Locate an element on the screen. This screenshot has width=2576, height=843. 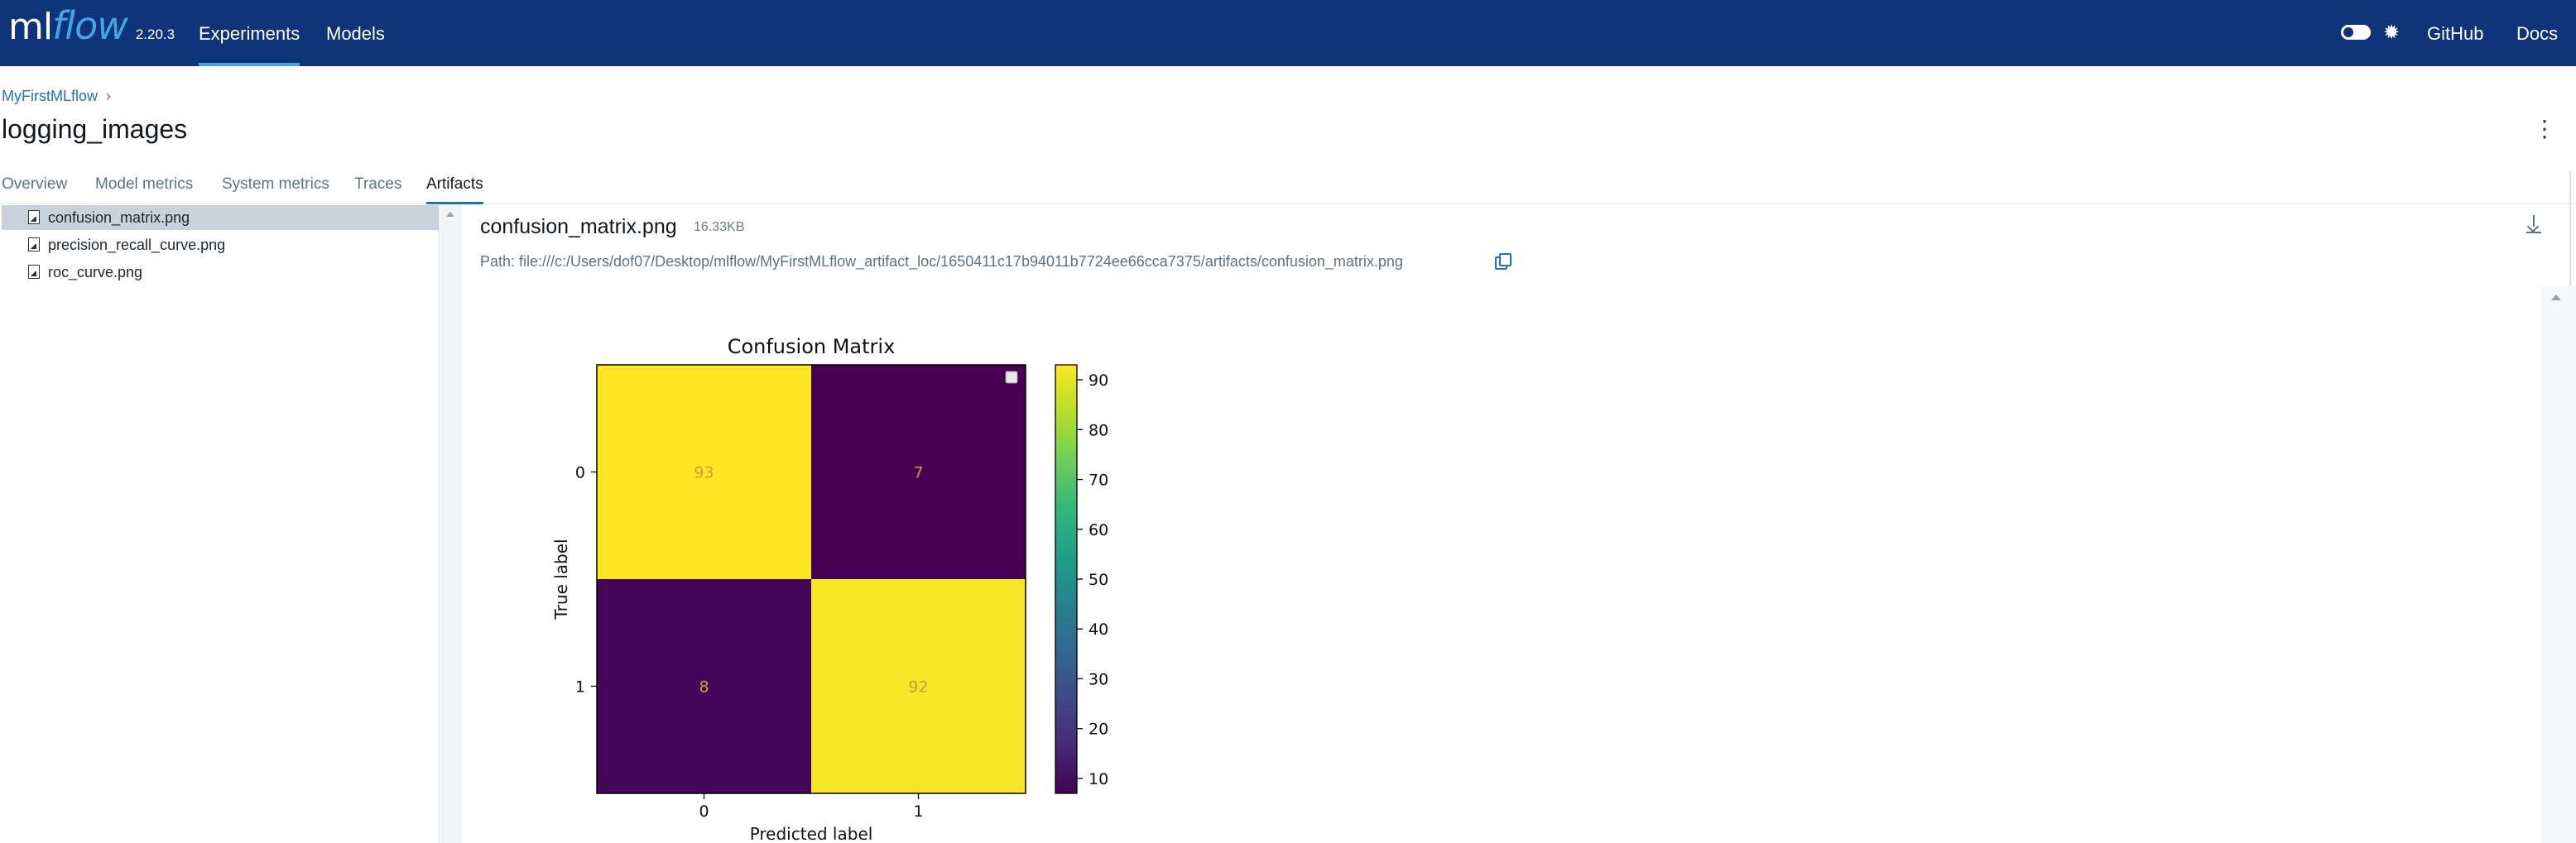
tab-overview: Overview is located at coordinates (35, 184).